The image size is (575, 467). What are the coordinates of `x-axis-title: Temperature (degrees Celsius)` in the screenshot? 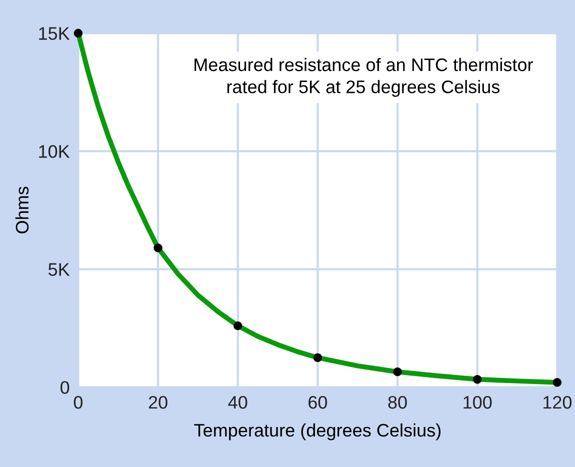 It's located at (317, 431).